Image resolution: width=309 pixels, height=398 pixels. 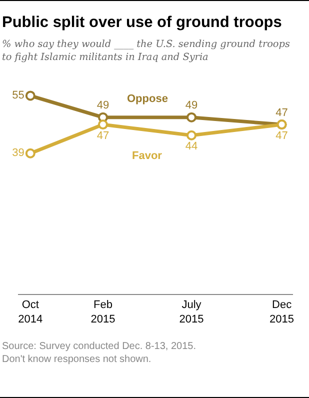 What do you see at coordinates (77, 359) in the screenshot?
I see `text: Don't know responses not shown.` at bounding box center [77, 359].